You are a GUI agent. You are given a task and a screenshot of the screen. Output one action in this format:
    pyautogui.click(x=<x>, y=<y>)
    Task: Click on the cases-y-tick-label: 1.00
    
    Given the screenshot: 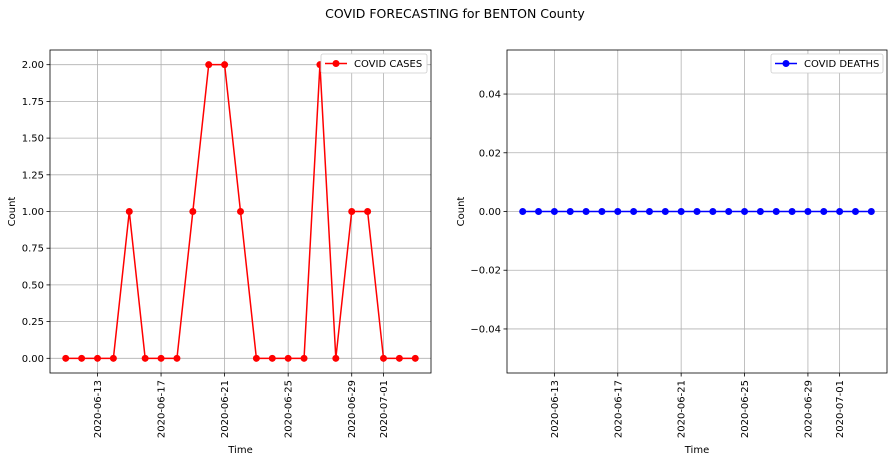 What is the action you would take?
    pyautogui.click(x=33, y=212)
    